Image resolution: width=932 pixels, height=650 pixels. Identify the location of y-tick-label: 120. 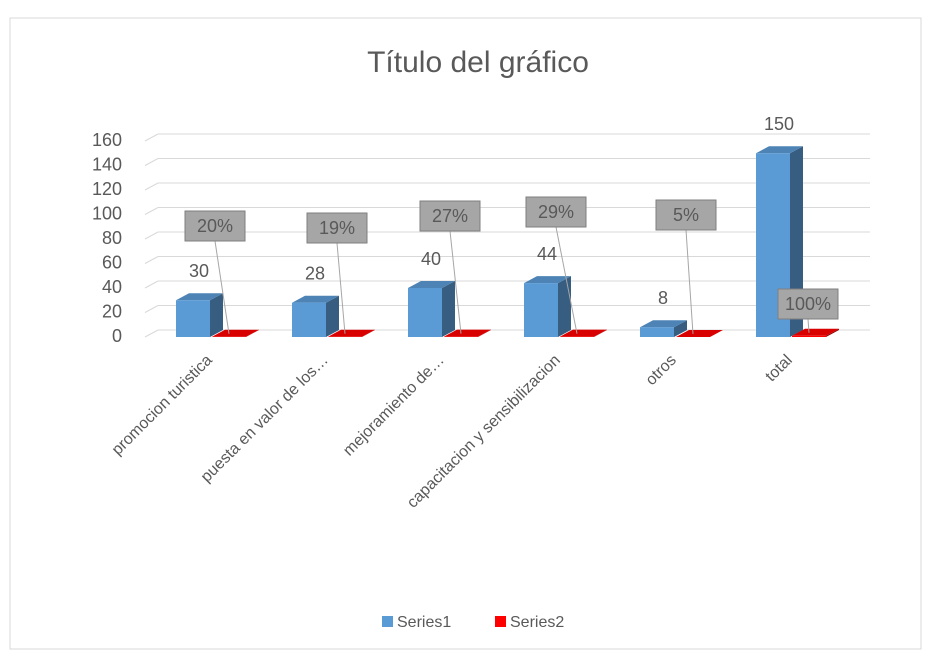
(107, 189).